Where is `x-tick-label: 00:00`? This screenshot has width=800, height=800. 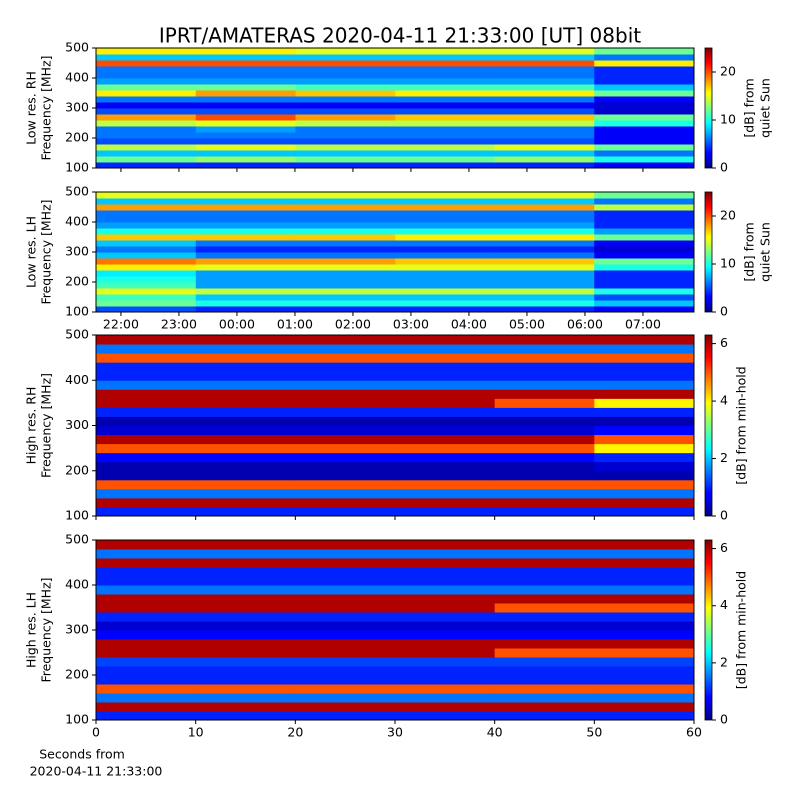 x-tick-label: 00:00 is located at coordinates (237, 324).